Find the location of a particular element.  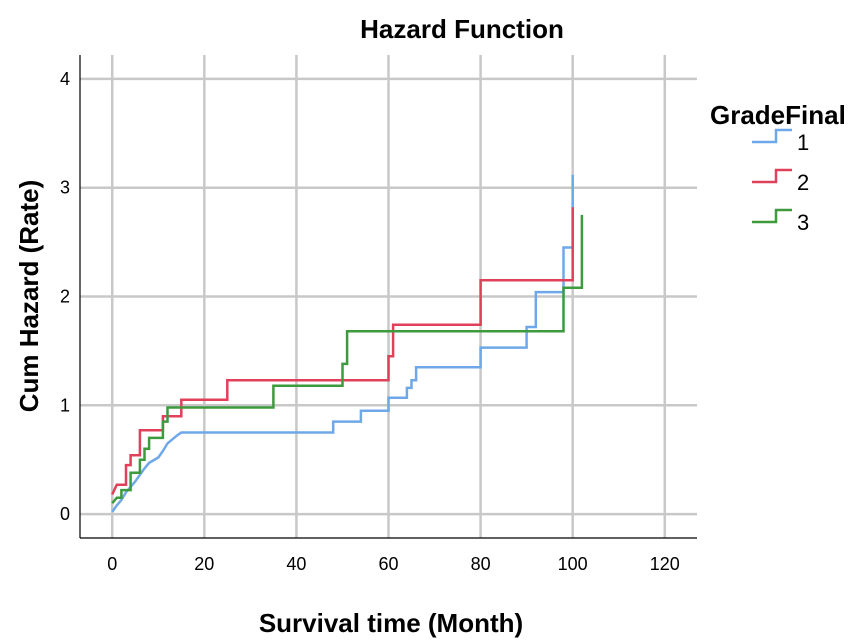

legend: GradeFinal 1 2 3 is located at coordinates (778, 167).